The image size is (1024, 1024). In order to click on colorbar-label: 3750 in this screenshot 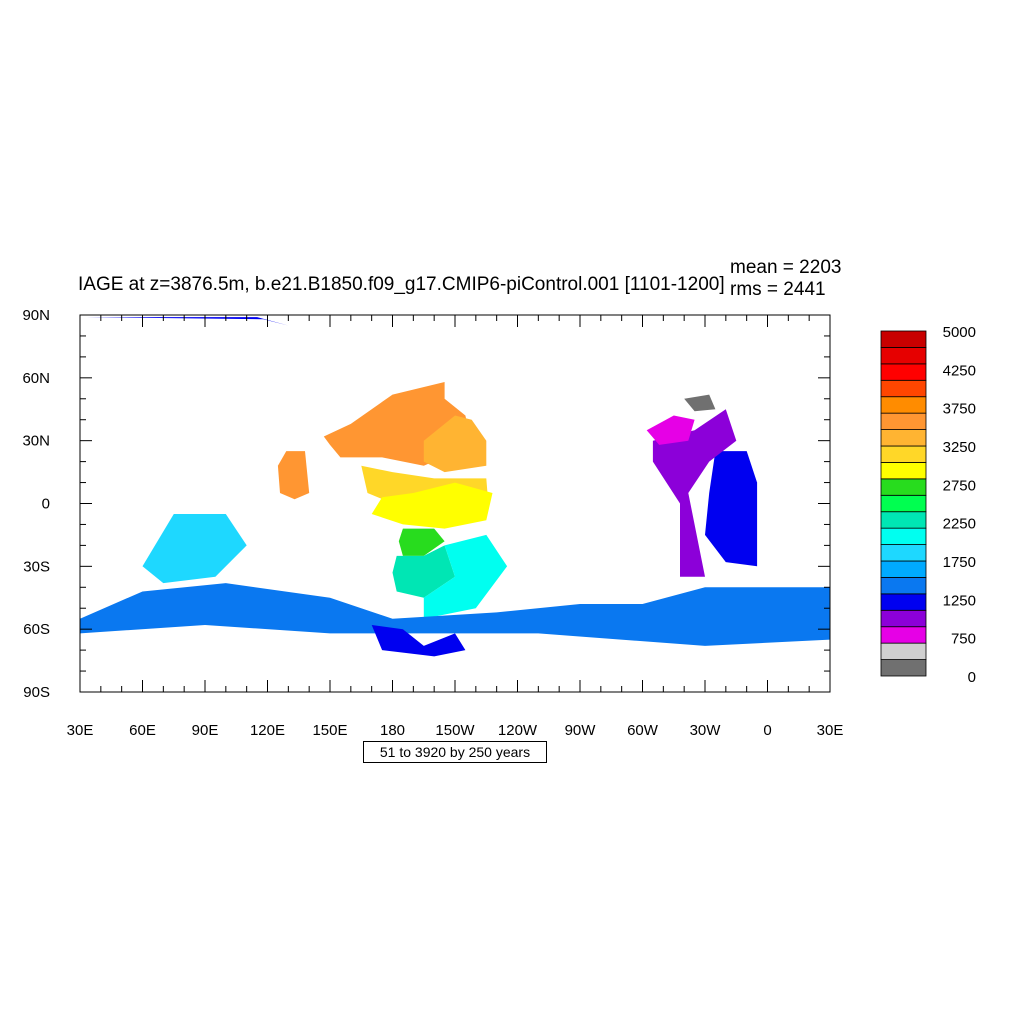, I will do `click(959, 409)`.